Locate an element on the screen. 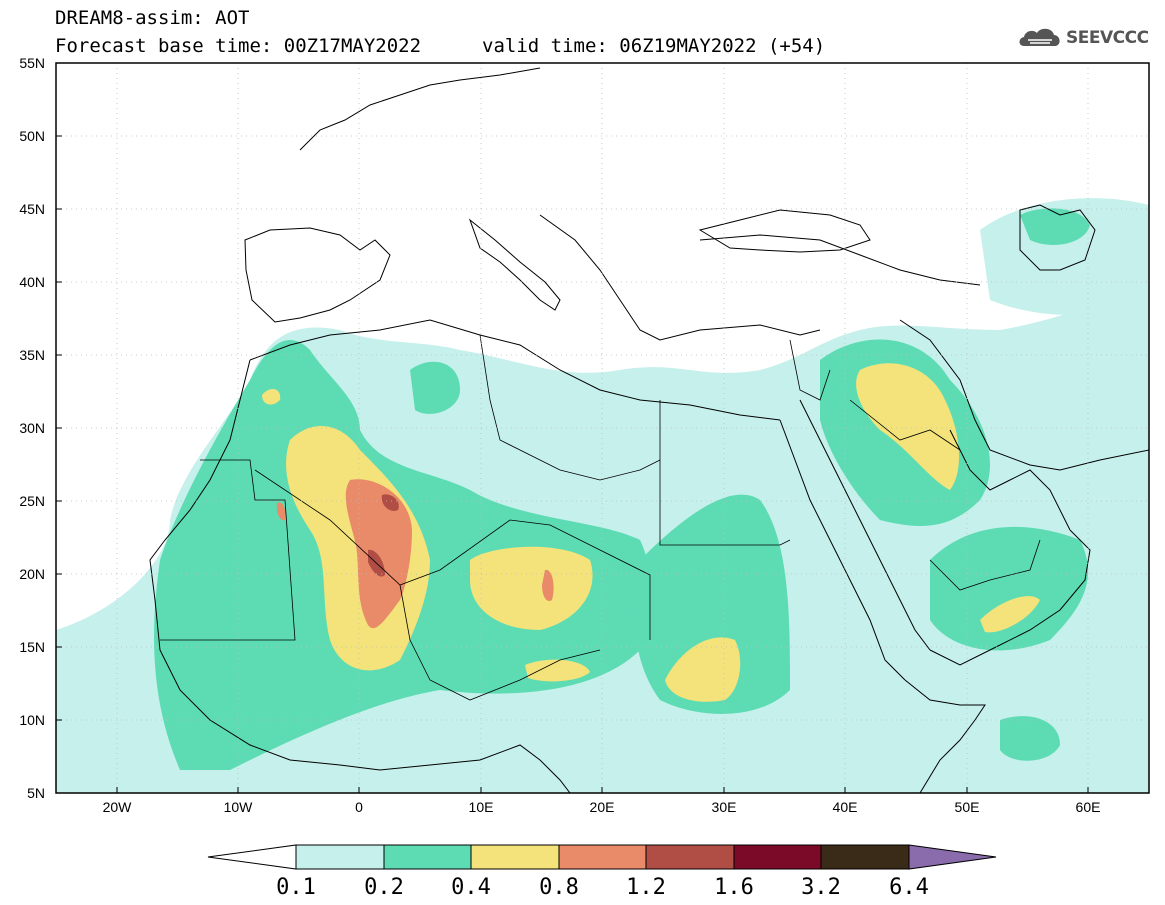 The image size is (1165, 905). lat-label: 35N is located at coordinates (32, 355).